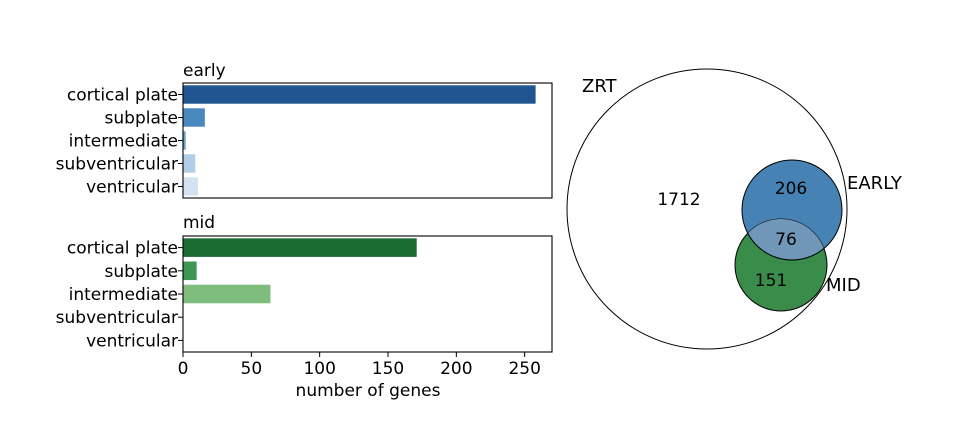 This screenshot has height=435, width=954. What do you see at coordinates (300, 247) in the screenshot?
I see `mid-bar-cortical-plate` at bounding box center [300, 247].